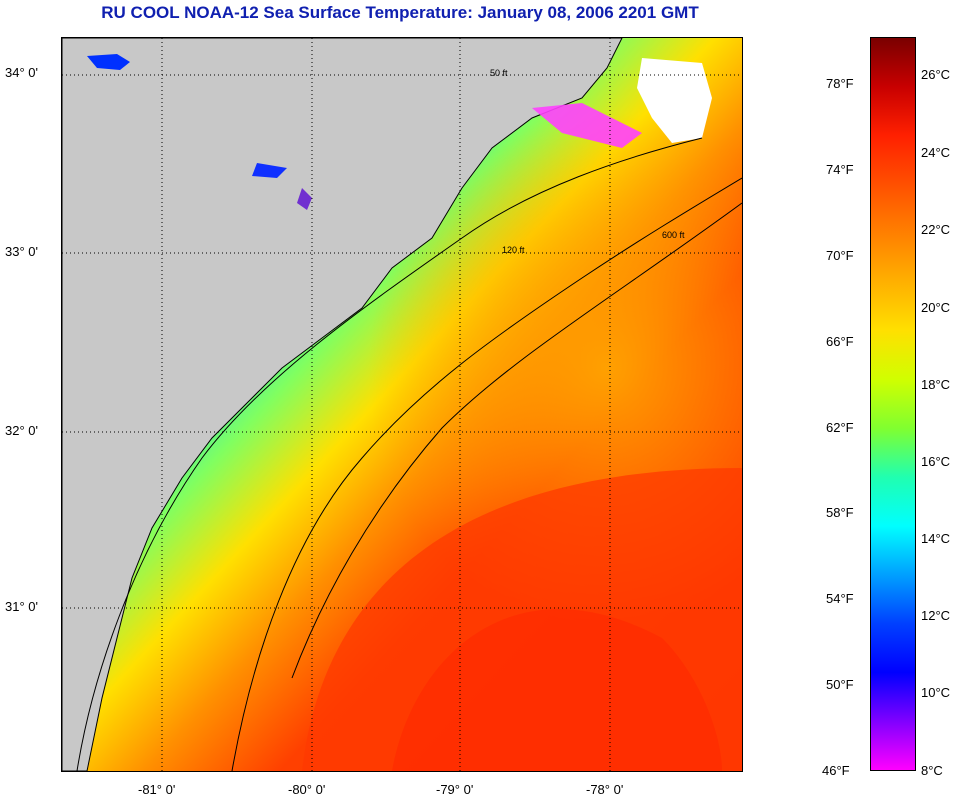 The width and height of the screenshot is (960, 801). What do you see at coordinates (840, 512) in the screenshot?
I see `colorbar-fahrenheit-label: 58°F` at bounding box center [840, 512].